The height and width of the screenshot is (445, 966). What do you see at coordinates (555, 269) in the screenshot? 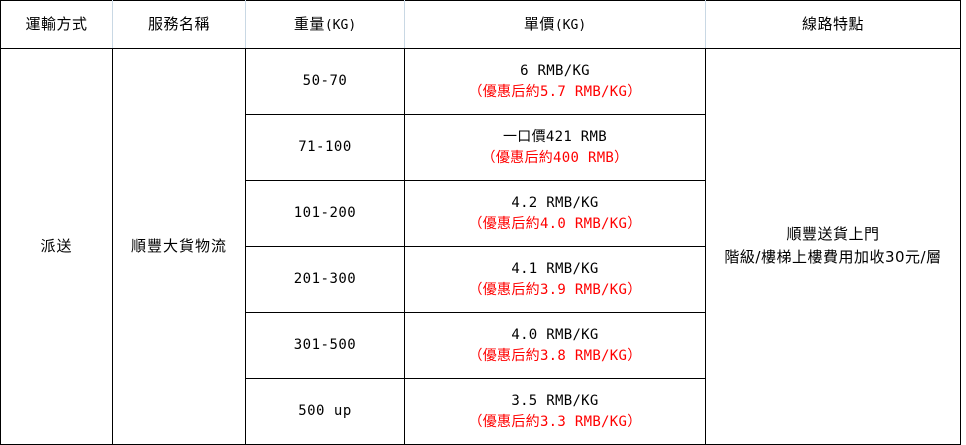
I see `price-base: 4.1 RMB/KG` at bounding box center [555, 269].